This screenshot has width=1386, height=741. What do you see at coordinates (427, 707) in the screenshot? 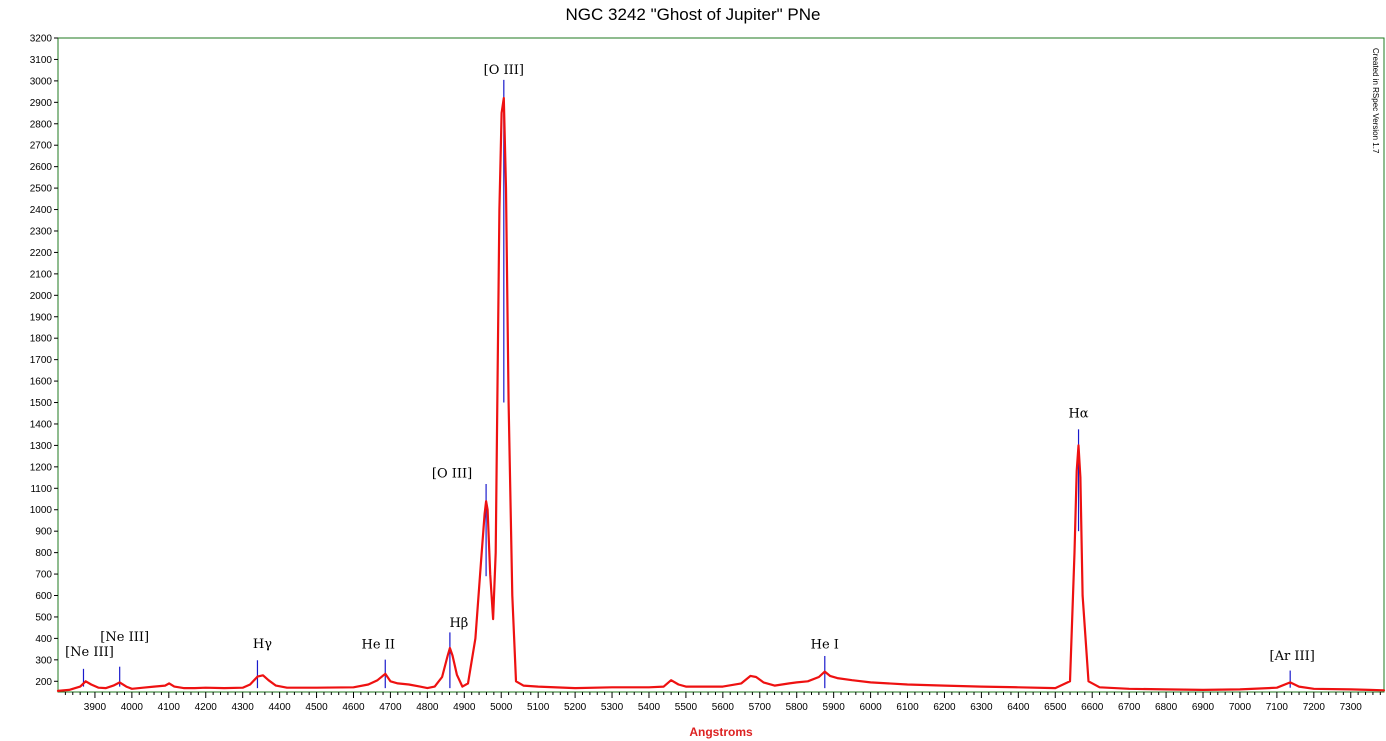
I see `x-tick-label: 4800` at bounding box center [427, 707].